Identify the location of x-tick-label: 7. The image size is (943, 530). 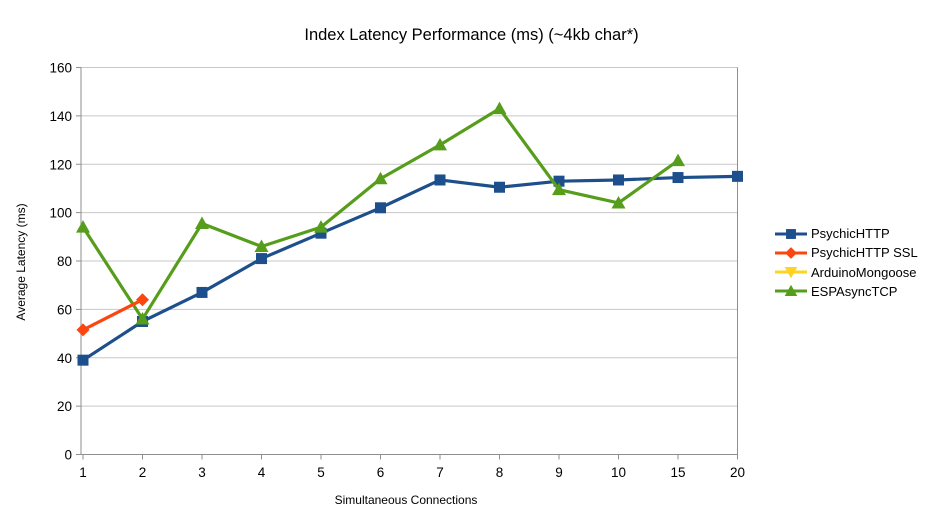
(440, 472).